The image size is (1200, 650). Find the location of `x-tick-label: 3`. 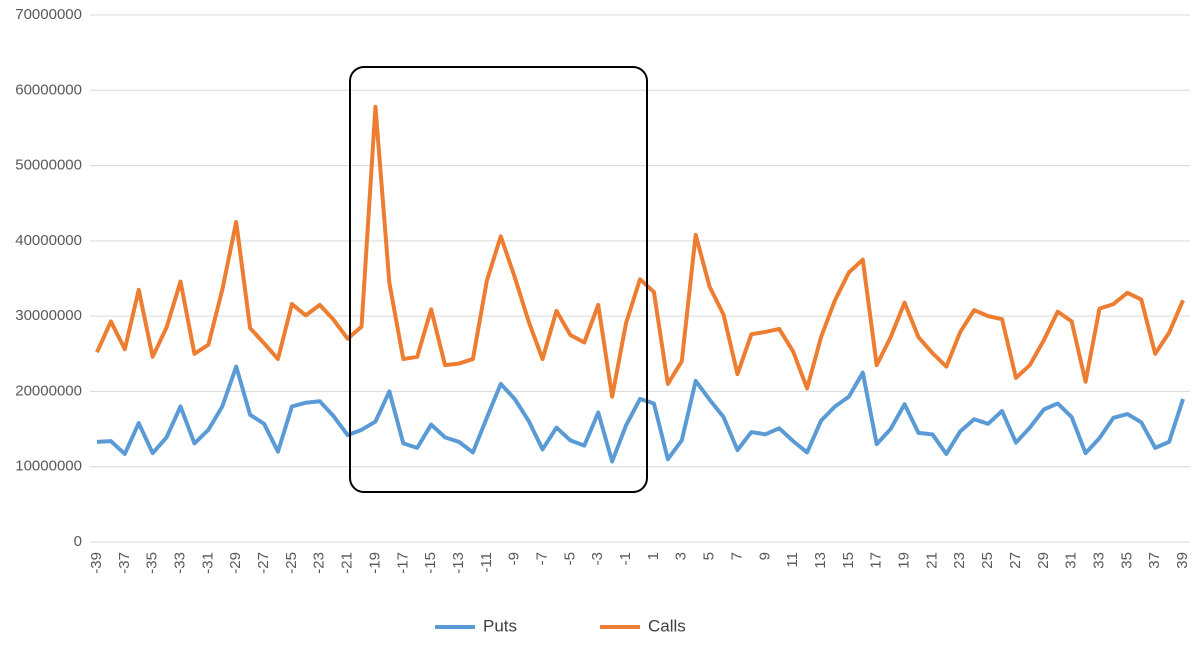

x-tick-label: 3 is located at coordinates (681, 556).